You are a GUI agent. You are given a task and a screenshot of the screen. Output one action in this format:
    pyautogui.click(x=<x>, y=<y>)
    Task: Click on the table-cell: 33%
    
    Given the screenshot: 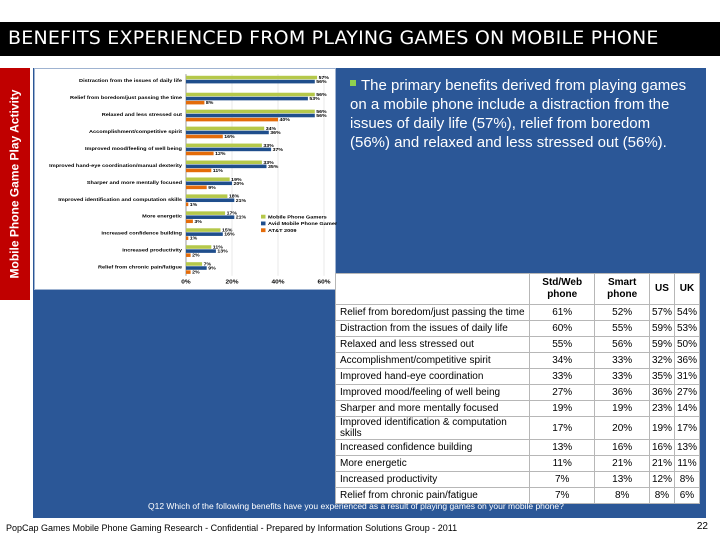 What is the action you would take?
    pyautogui.click(x=622, y=360)
    